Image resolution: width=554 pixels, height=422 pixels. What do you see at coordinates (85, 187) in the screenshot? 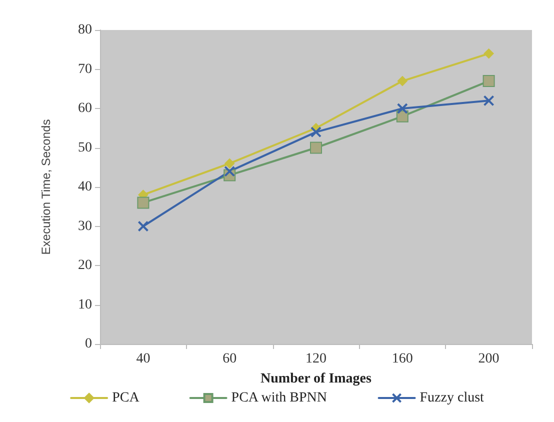
I see `y-tick-label: 40` at bounding box center [85, 187].